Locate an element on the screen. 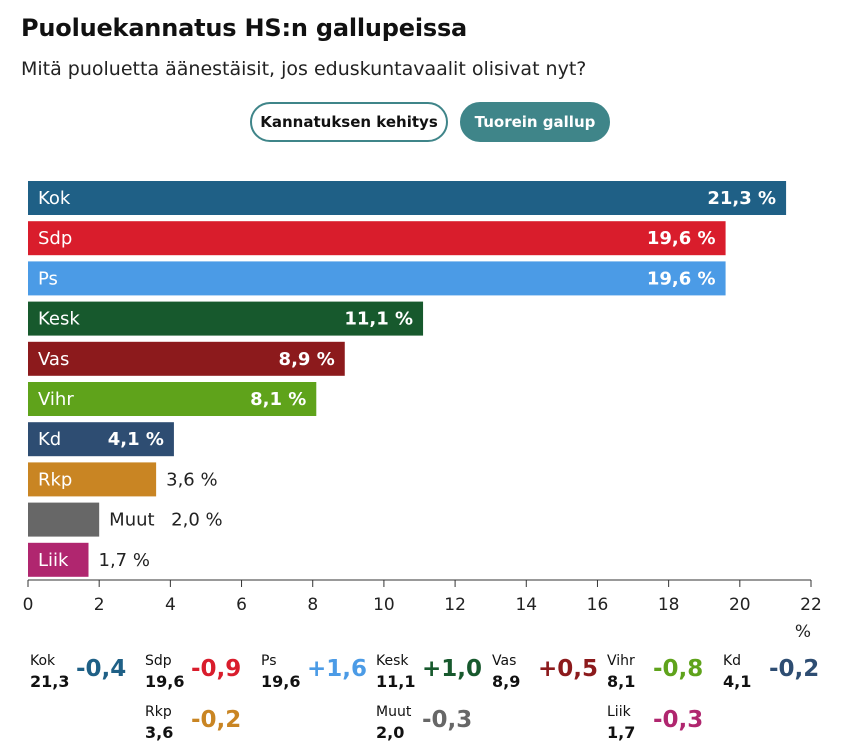 This screenshot has height=751, width=858. bar-kesk is located at coordinates (226, 318).